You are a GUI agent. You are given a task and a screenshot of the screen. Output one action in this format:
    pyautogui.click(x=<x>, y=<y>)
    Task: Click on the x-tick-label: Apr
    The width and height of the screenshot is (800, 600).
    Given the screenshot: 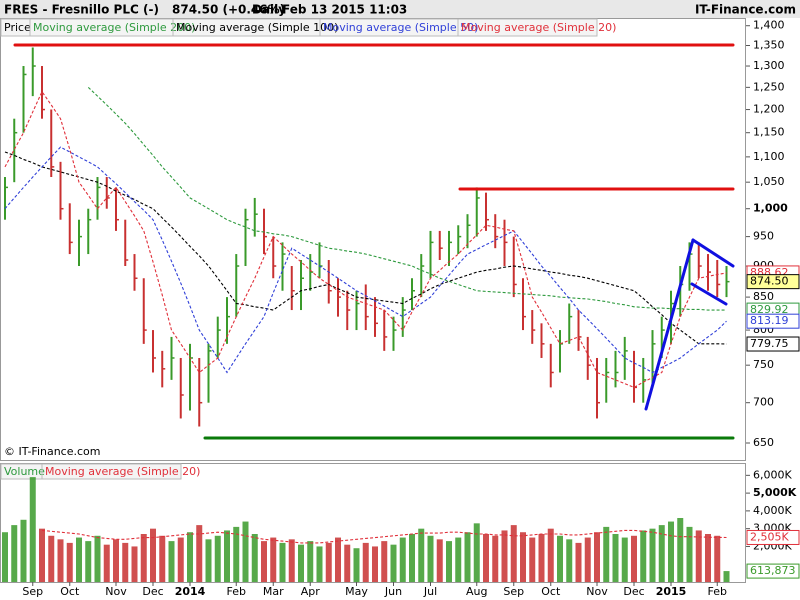 What is the action you would take?
    pyautogui.click(x=311, y=591)
    